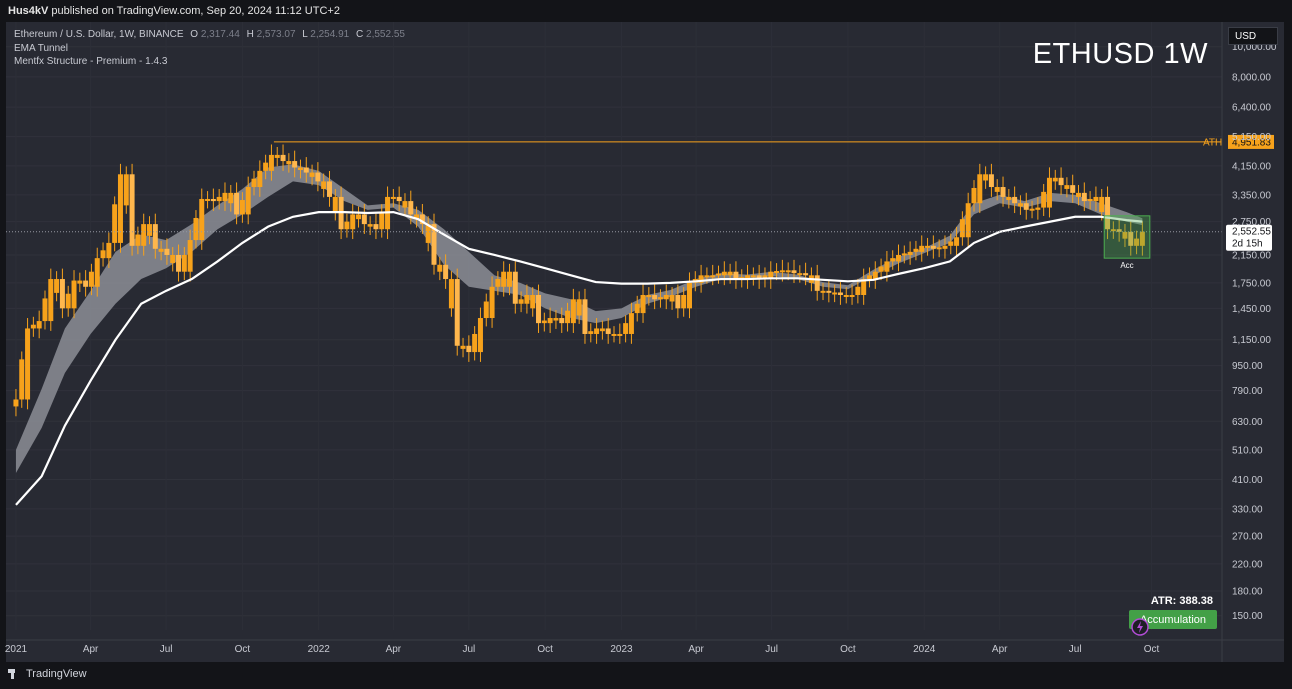 This screenshot has width=1292, height=689. Describe the element at coordinates (91, 61) in the screenshot. I see `indicator-mentfx: Mentfx Structure - Premium - 1.4.3` at that location.